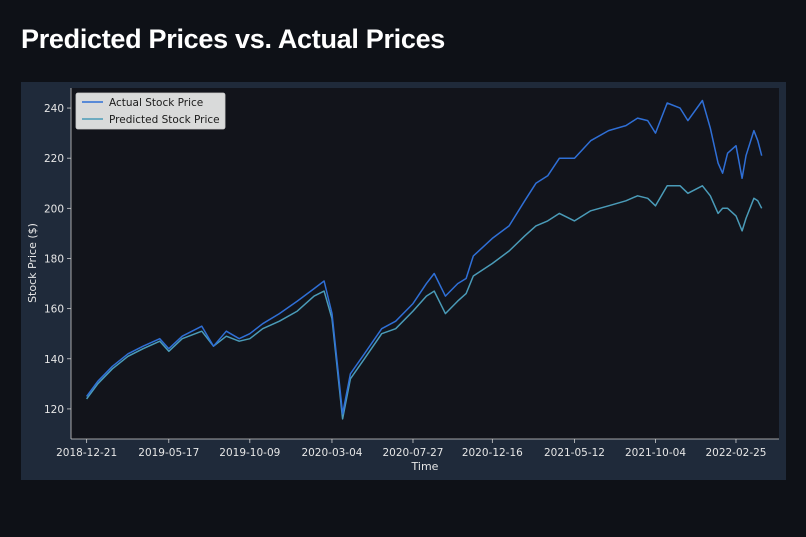 The image size is (806, 537). I want to click on x-tick-label: 2019-10-09, so click(249, 453).